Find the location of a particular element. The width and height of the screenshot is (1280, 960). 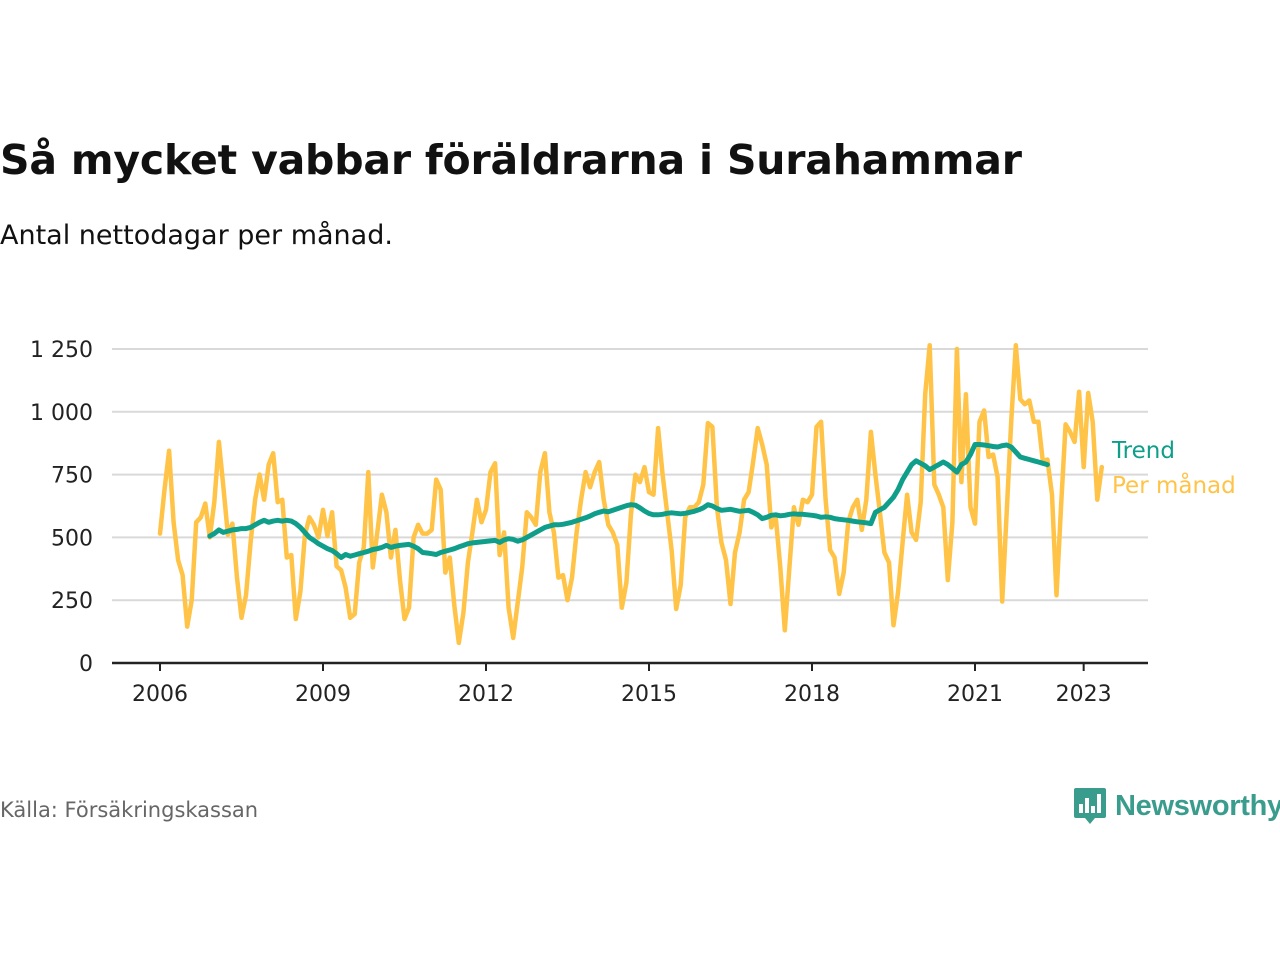

brand-logo: Newsworthy is located at coordinates (1176, 806).